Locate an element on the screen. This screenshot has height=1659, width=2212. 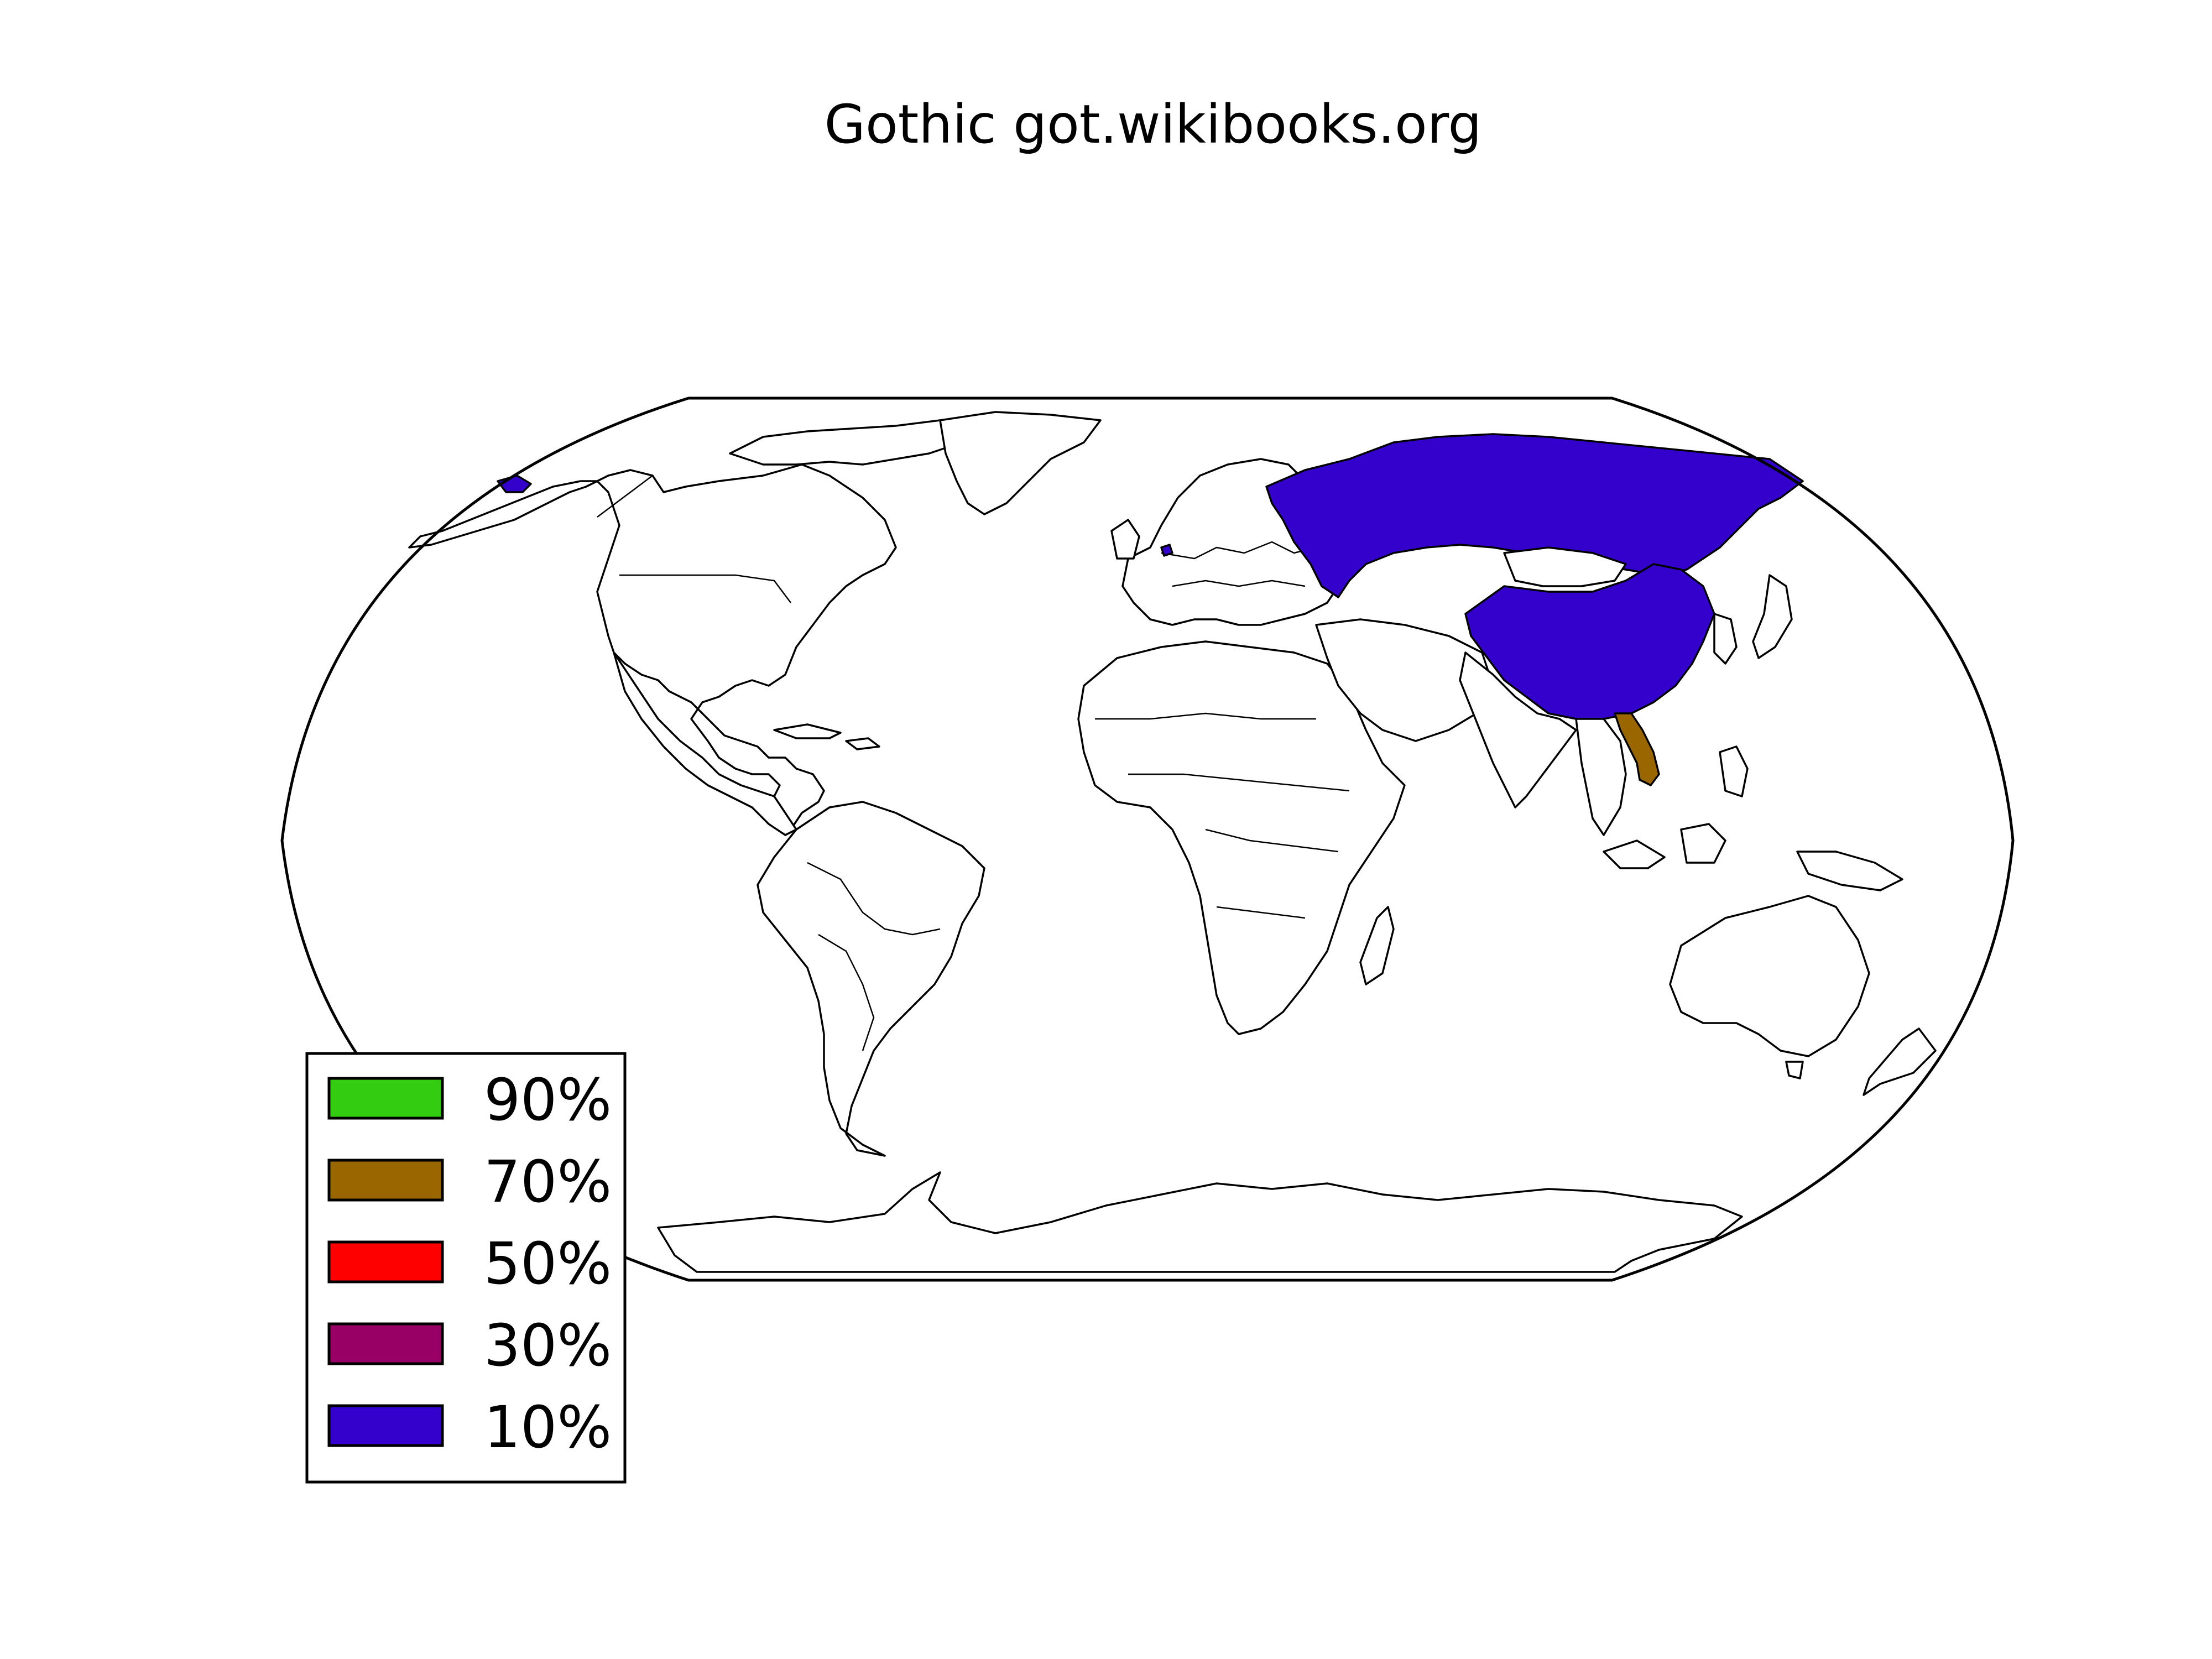
europe-borders is located at coordinates (1239, 551).